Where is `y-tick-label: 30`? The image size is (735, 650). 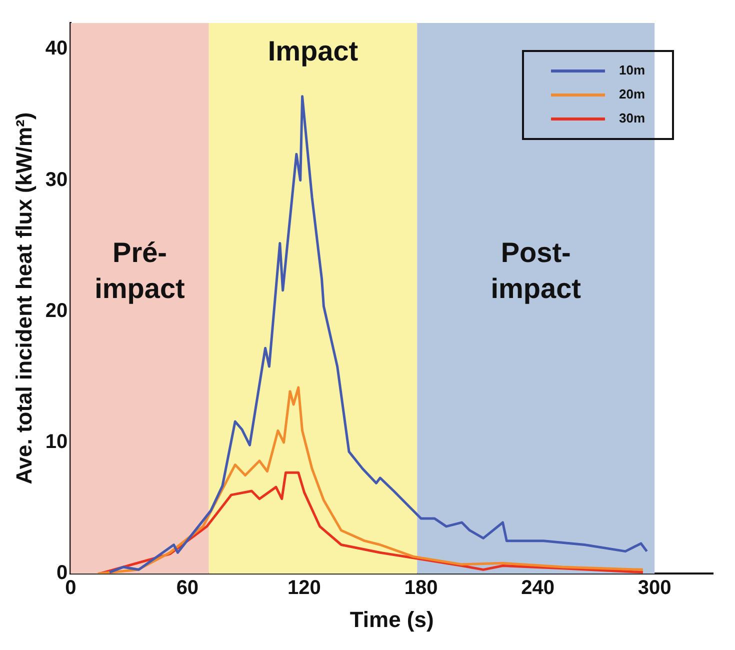
y-tick-label: 30 is located at coordinates (56, 179).